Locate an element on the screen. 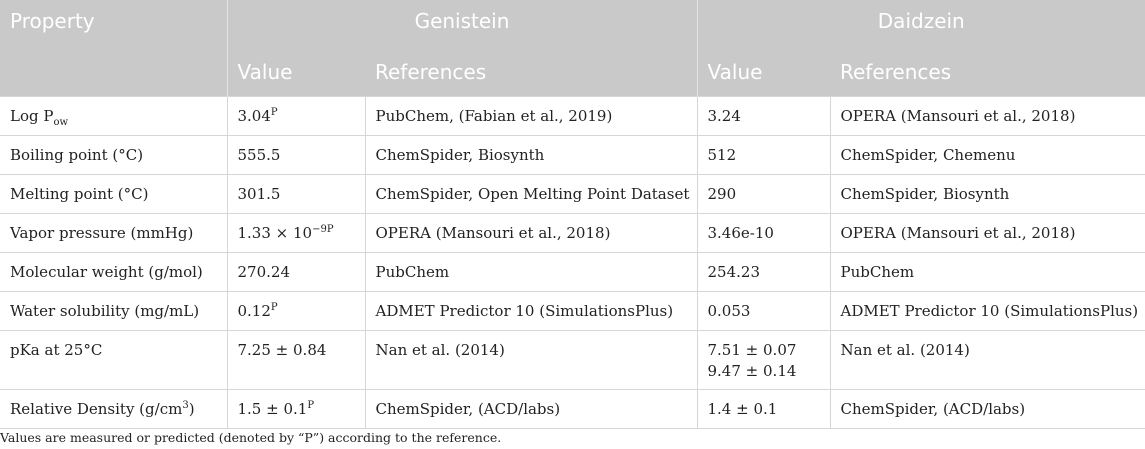  genistein-reference-cell: ChemSpider, Open Melting Point Dataset is located at coordinates (530, 194).